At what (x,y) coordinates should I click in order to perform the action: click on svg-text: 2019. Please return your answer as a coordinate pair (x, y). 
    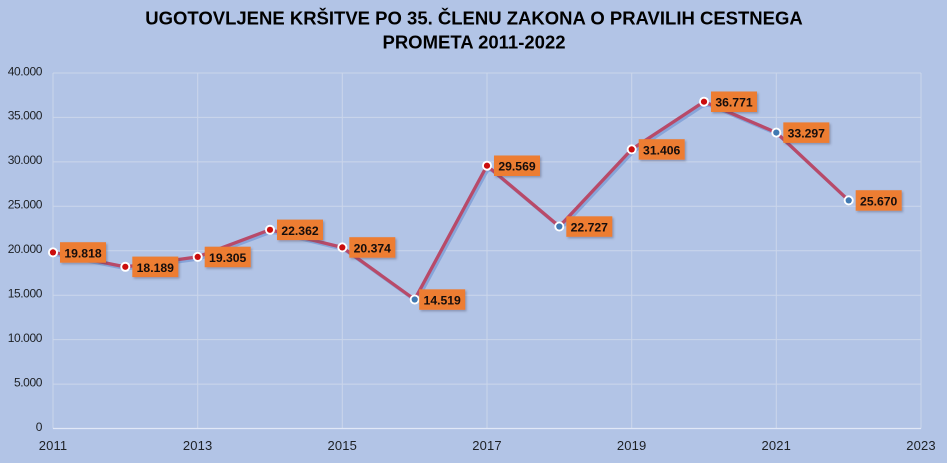
    Looking at the image, I should click on (632, 445).